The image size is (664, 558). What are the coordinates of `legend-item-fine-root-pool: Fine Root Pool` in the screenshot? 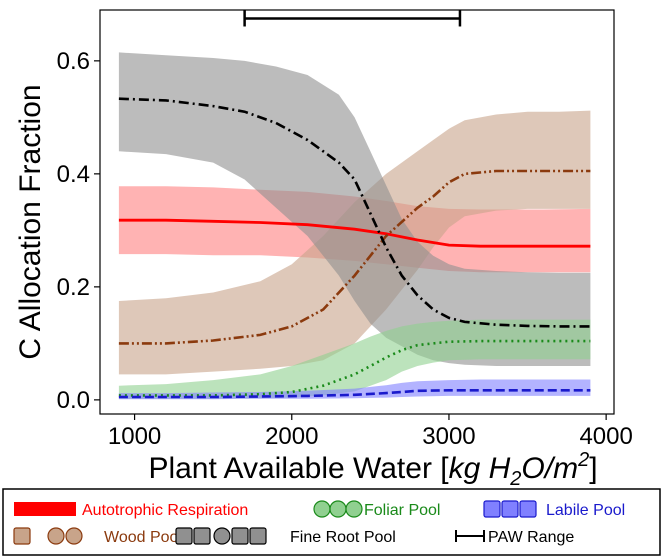 It's located at (285, 536).